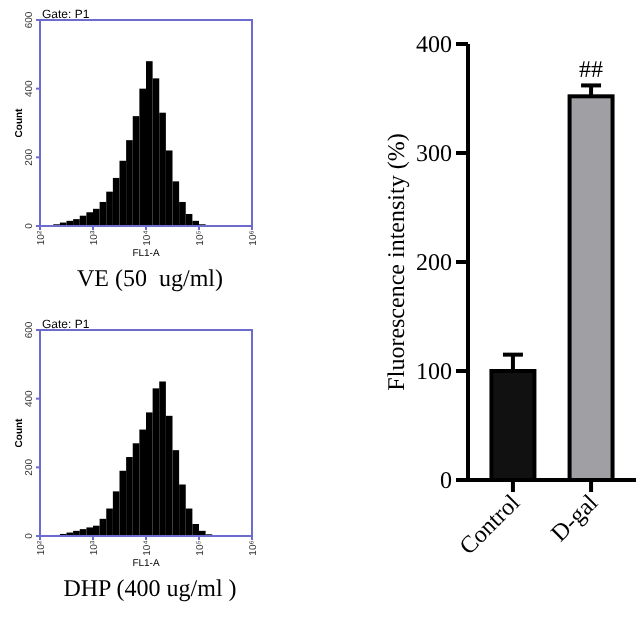 The width and height of the screenshot is (640, 640). Describe the element at coordinates (446, 480) in the screenshot. I see `y-tick-label: 0` at that location.